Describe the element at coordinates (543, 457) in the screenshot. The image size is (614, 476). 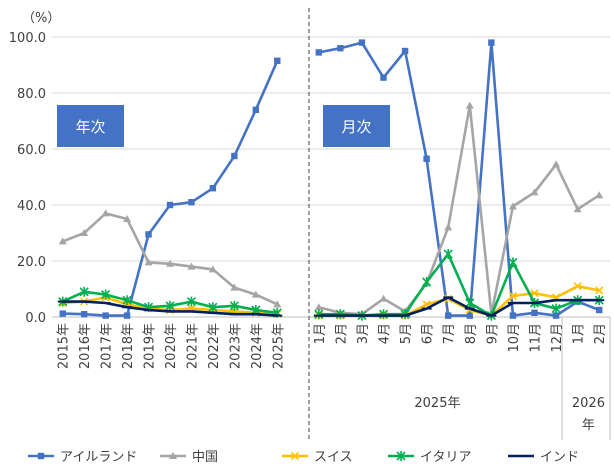
I see `legend-item: インド` at that location.